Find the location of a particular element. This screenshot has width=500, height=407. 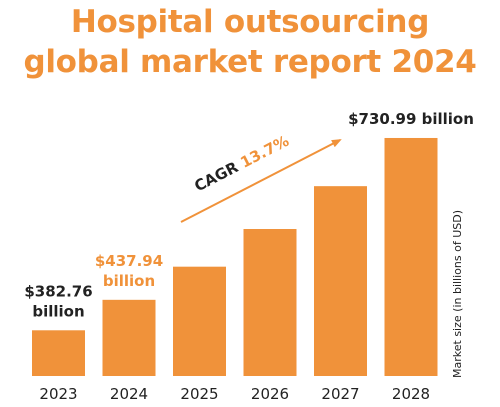

x-tick-label-2027: 2027 is located at coordinates (340, 394).